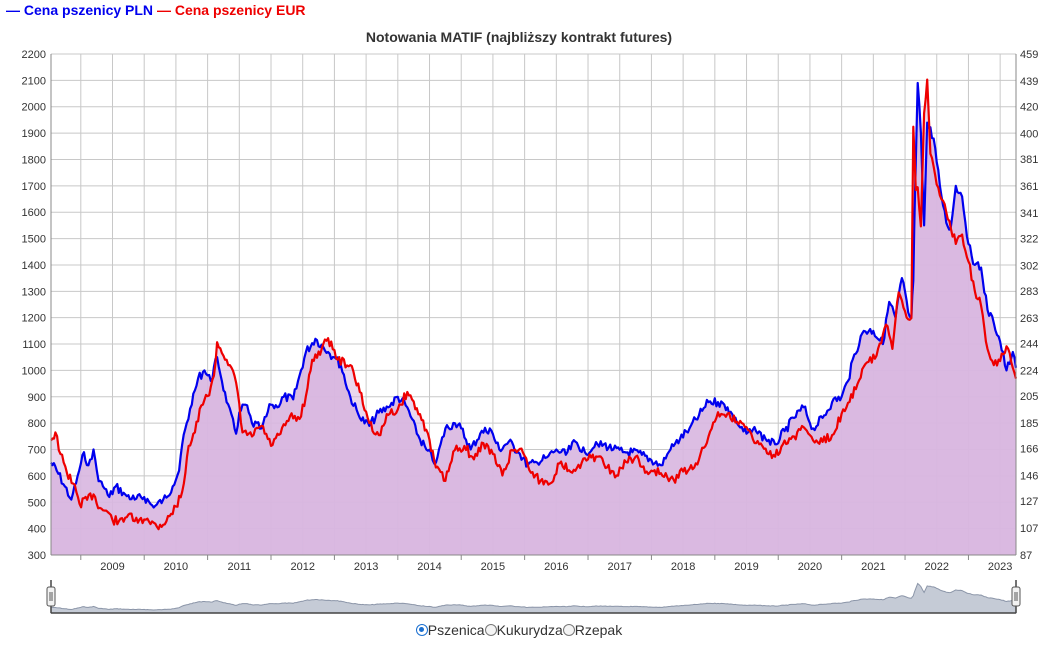  Describe the element at coordinates (34, 213) in the screenshot. I see `tick-label-left: 1600` at that location.